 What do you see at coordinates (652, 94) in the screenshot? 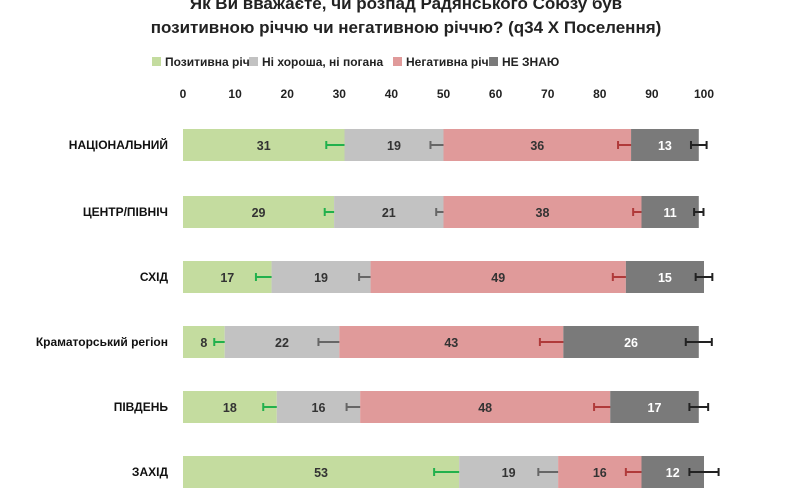
I see `x-tick-90: 90` at bounding box center [652, 94].